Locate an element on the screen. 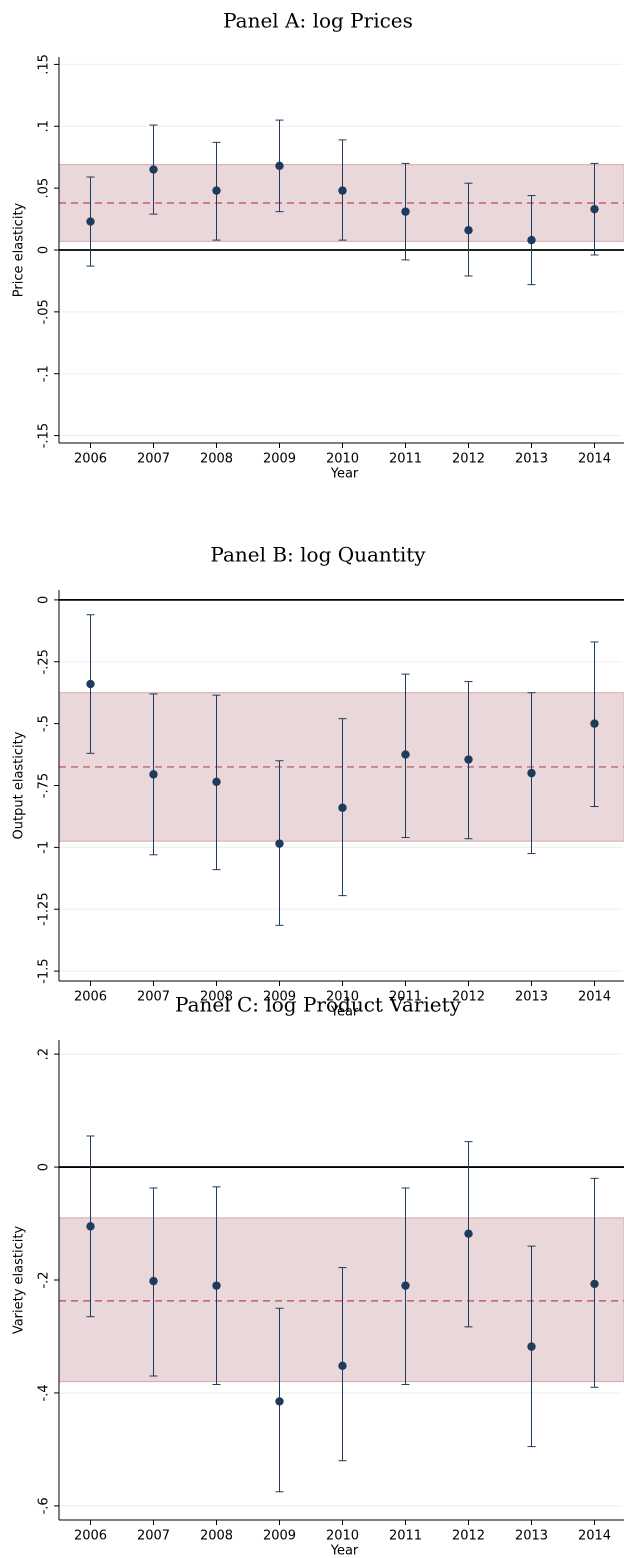 This screenshot has height=1558, width=624. y-axis-label: Output elasticity is located at coordinates (19, 785).